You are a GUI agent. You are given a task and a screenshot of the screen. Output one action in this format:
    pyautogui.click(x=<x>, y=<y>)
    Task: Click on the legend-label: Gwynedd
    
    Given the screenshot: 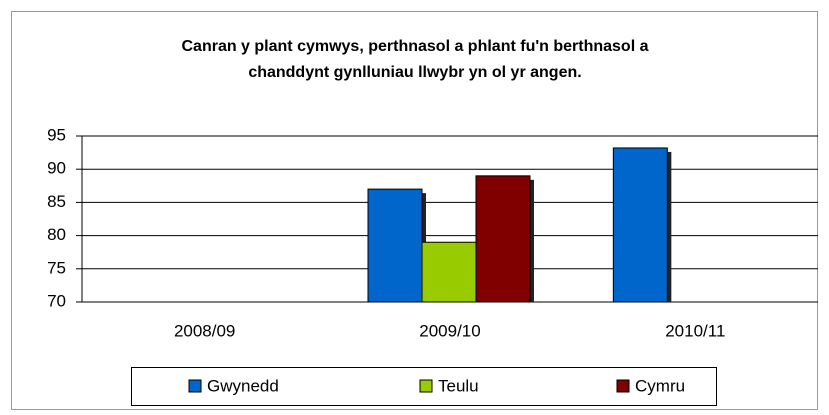 What is the action you would take?
    pyautogui.click(x=243, y=385)
    